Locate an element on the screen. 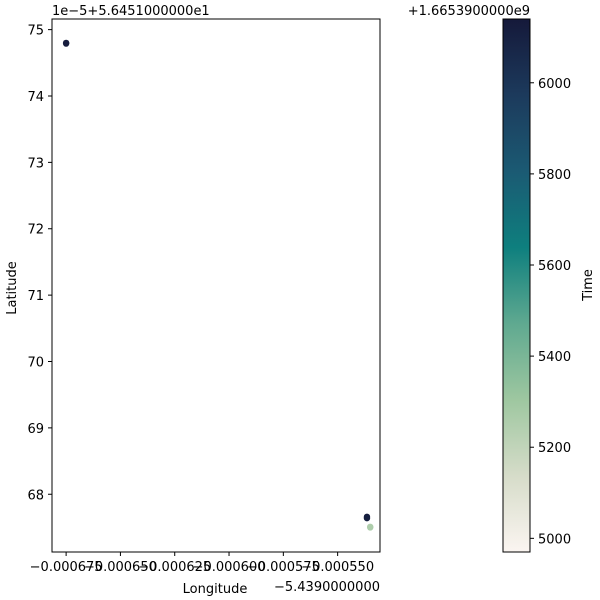  colorbar-ticks: 5000 5200 5400 5600 5800 6000 is located at coordinates (550, 312).